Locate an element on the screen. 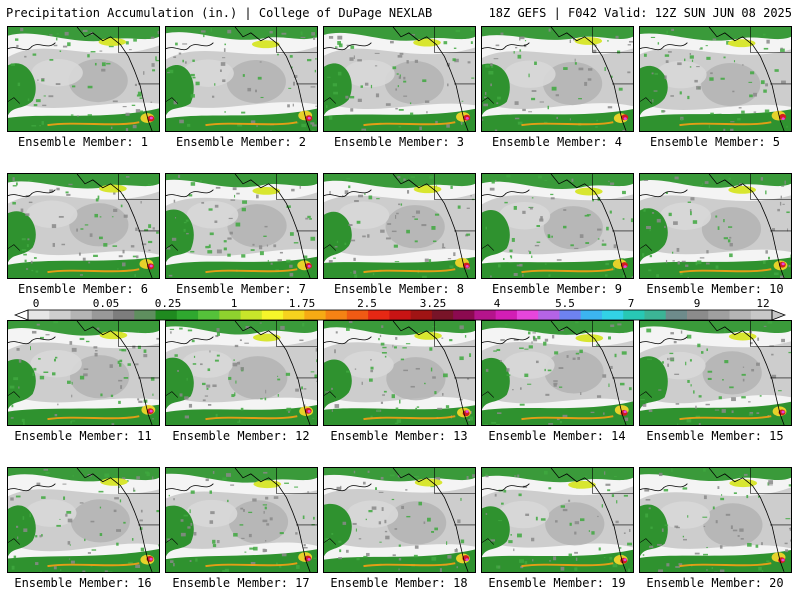 The image size is (800, 600). ensemble-member-label: Ensemble Member: 10 is located at coordinates (715, 289).